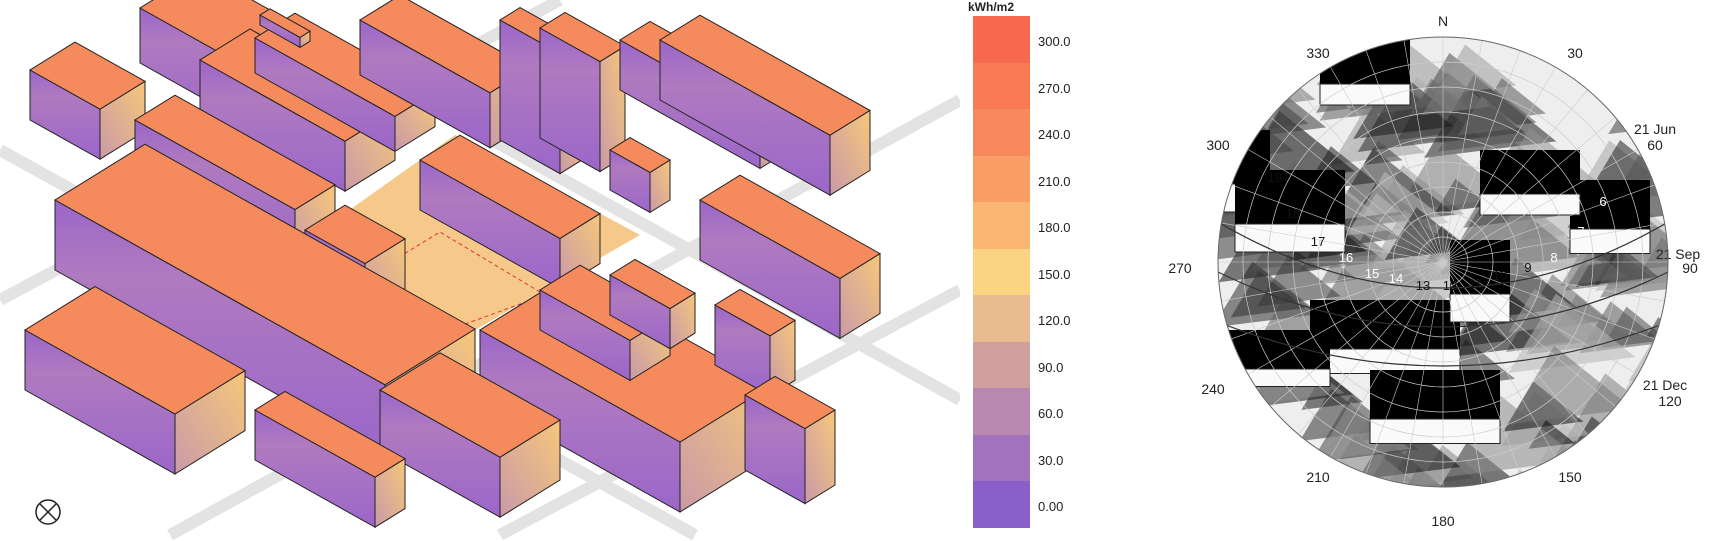 The image size is (1719, 541). Describe the element at coordinates (1580, 231) in the screenshot. I see `sun-path-label: 7` at that location.